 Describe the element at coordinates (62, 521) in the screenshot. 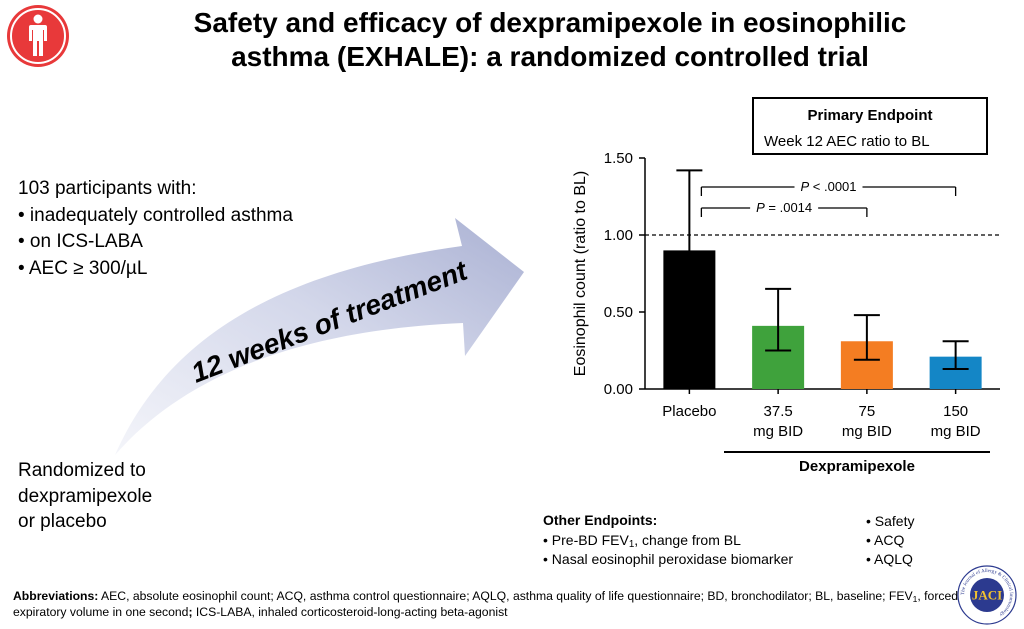

I see `randomization-line: or placebo` at that location.